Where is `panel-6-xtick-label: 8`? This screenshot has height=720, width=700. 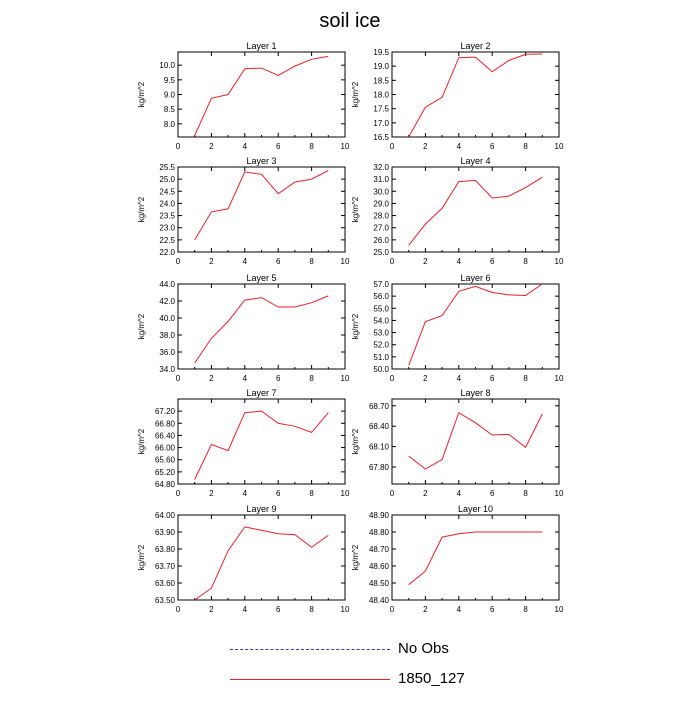 panel-6-xtick-label: 8 is located at coordinates (525, 378).